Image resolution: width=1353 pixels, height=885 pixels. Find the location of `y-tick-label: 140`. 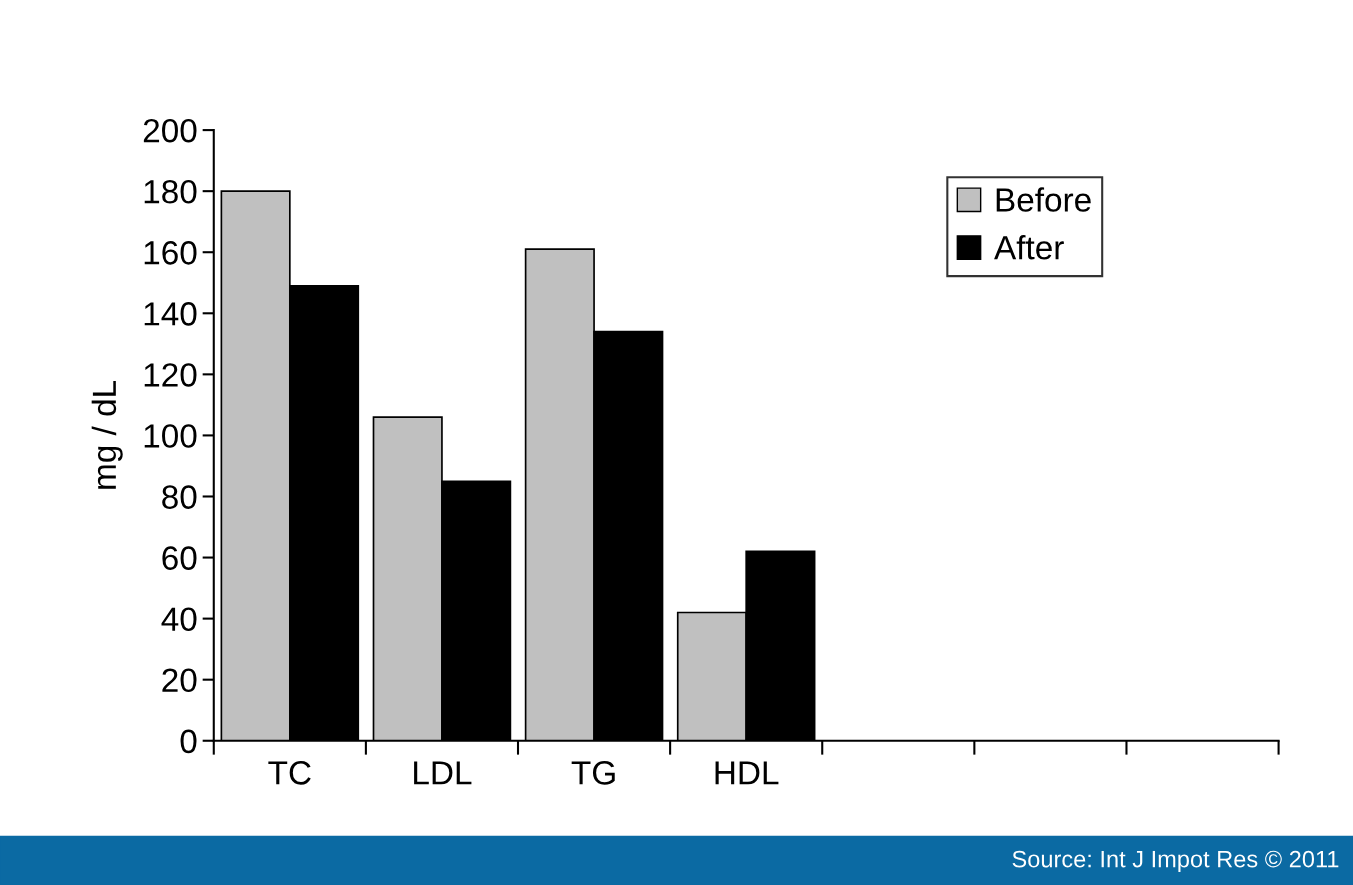

y-tick-label: 140 is located at coordinates (170, 314).